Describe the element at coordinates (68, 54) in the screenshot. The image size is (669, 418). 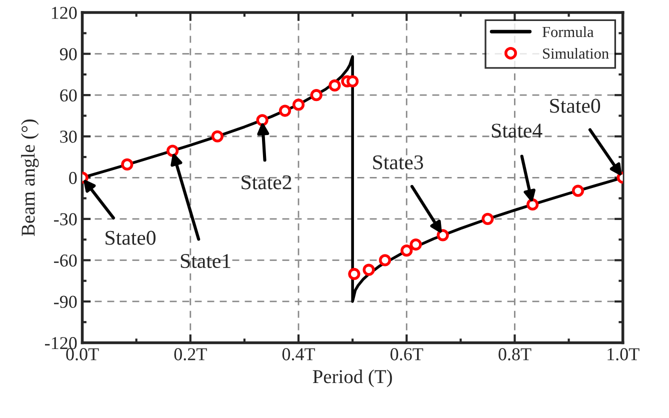
I see `y-tick-label: 90` at that location.